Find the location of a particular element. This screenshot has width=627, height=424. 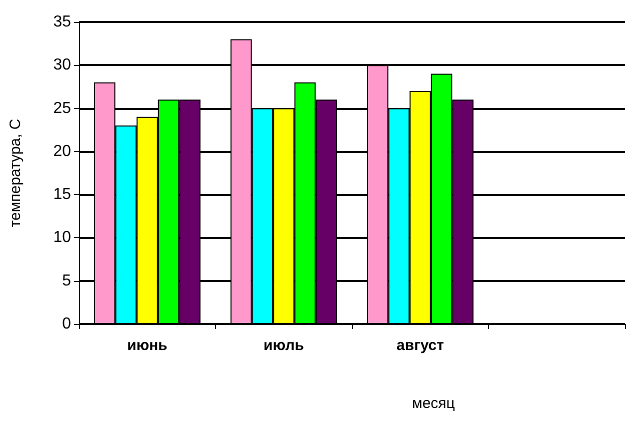

y-tick-label: 20 is located at coordinates (62, 151).